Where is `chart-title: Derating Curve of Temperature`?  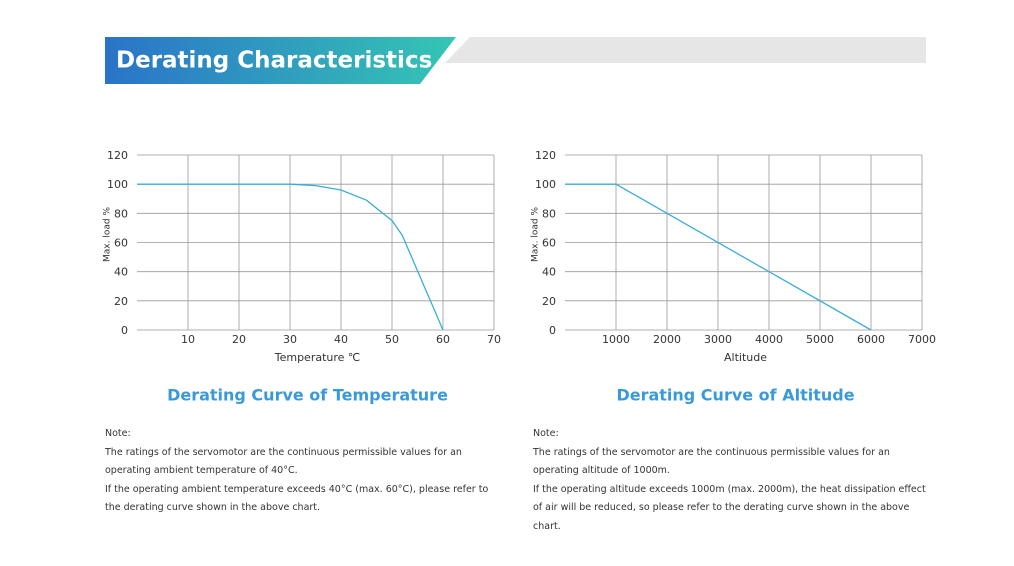
chart-title: Derating Curve of Temperature is located at coordinates (307, 395).